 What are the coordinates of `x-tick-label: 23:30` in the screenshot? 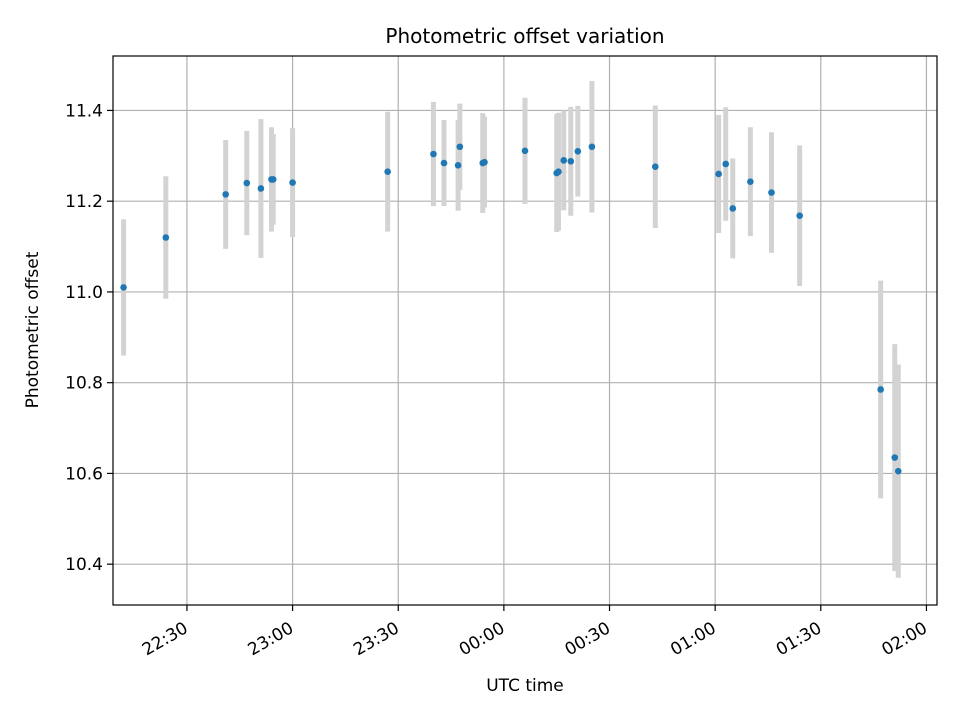 It's located at (376, 639).